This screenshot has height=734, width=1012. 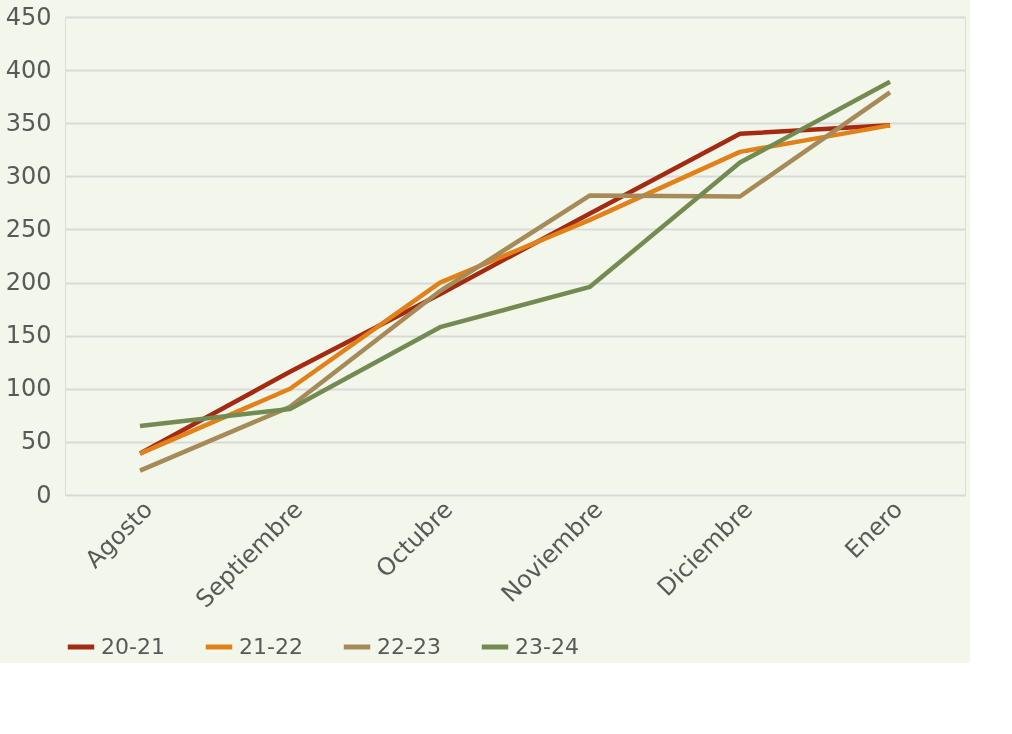 What do you see at coordinates (28, 228) in the screenshot?
I see `y-tick-label: 250` at bounding box center [28, 228].